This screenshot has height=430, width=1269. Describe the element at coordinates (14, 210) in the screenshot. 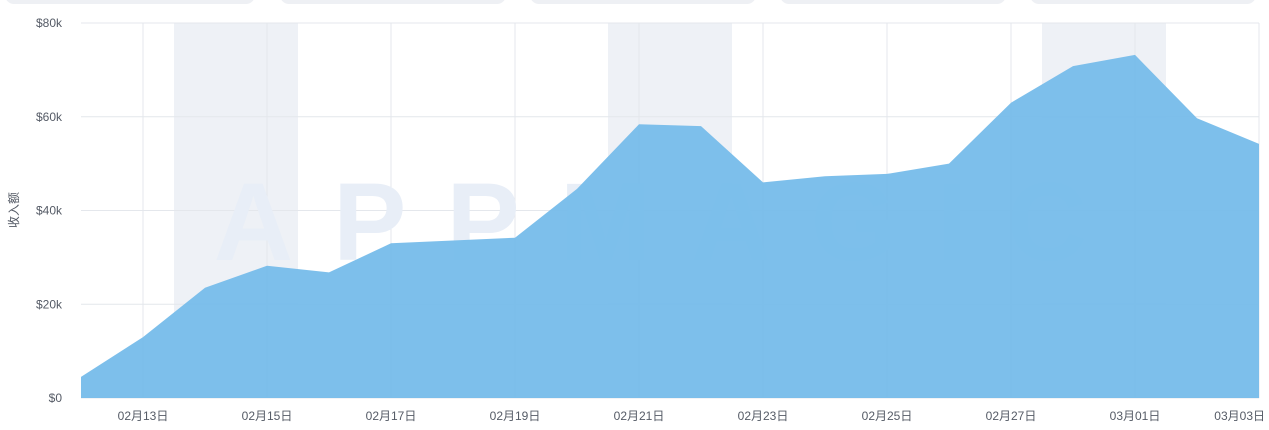

I see `y-axis-label: 收入额` at that location.